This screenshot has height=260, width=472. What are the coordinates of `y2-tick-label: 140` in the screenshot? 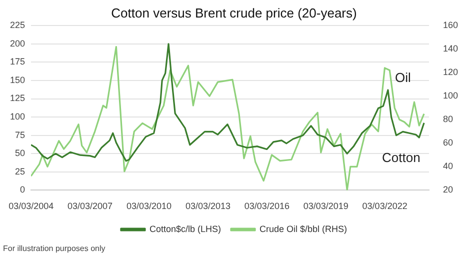 It's located at (450, 49).